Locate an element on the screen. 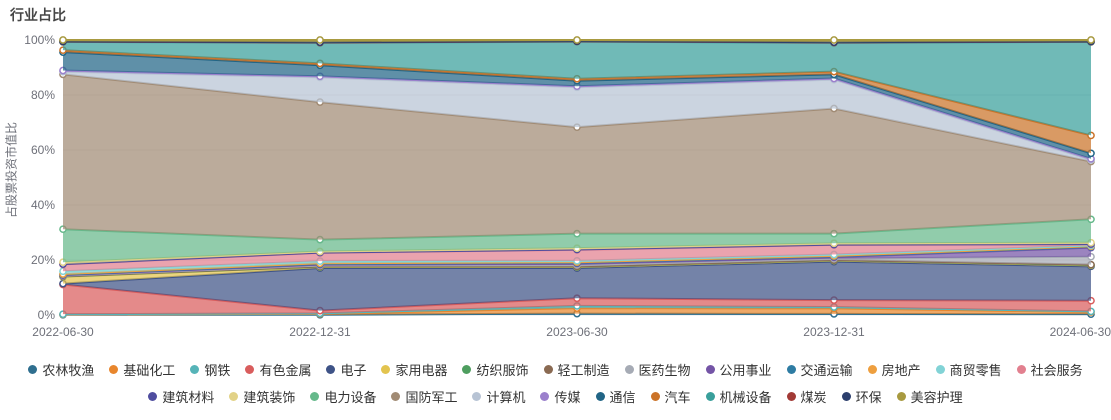 The height and width of the screenshot is (420, 1111). legend-item-10: 交通运输 is located at coordinates (819, 369).